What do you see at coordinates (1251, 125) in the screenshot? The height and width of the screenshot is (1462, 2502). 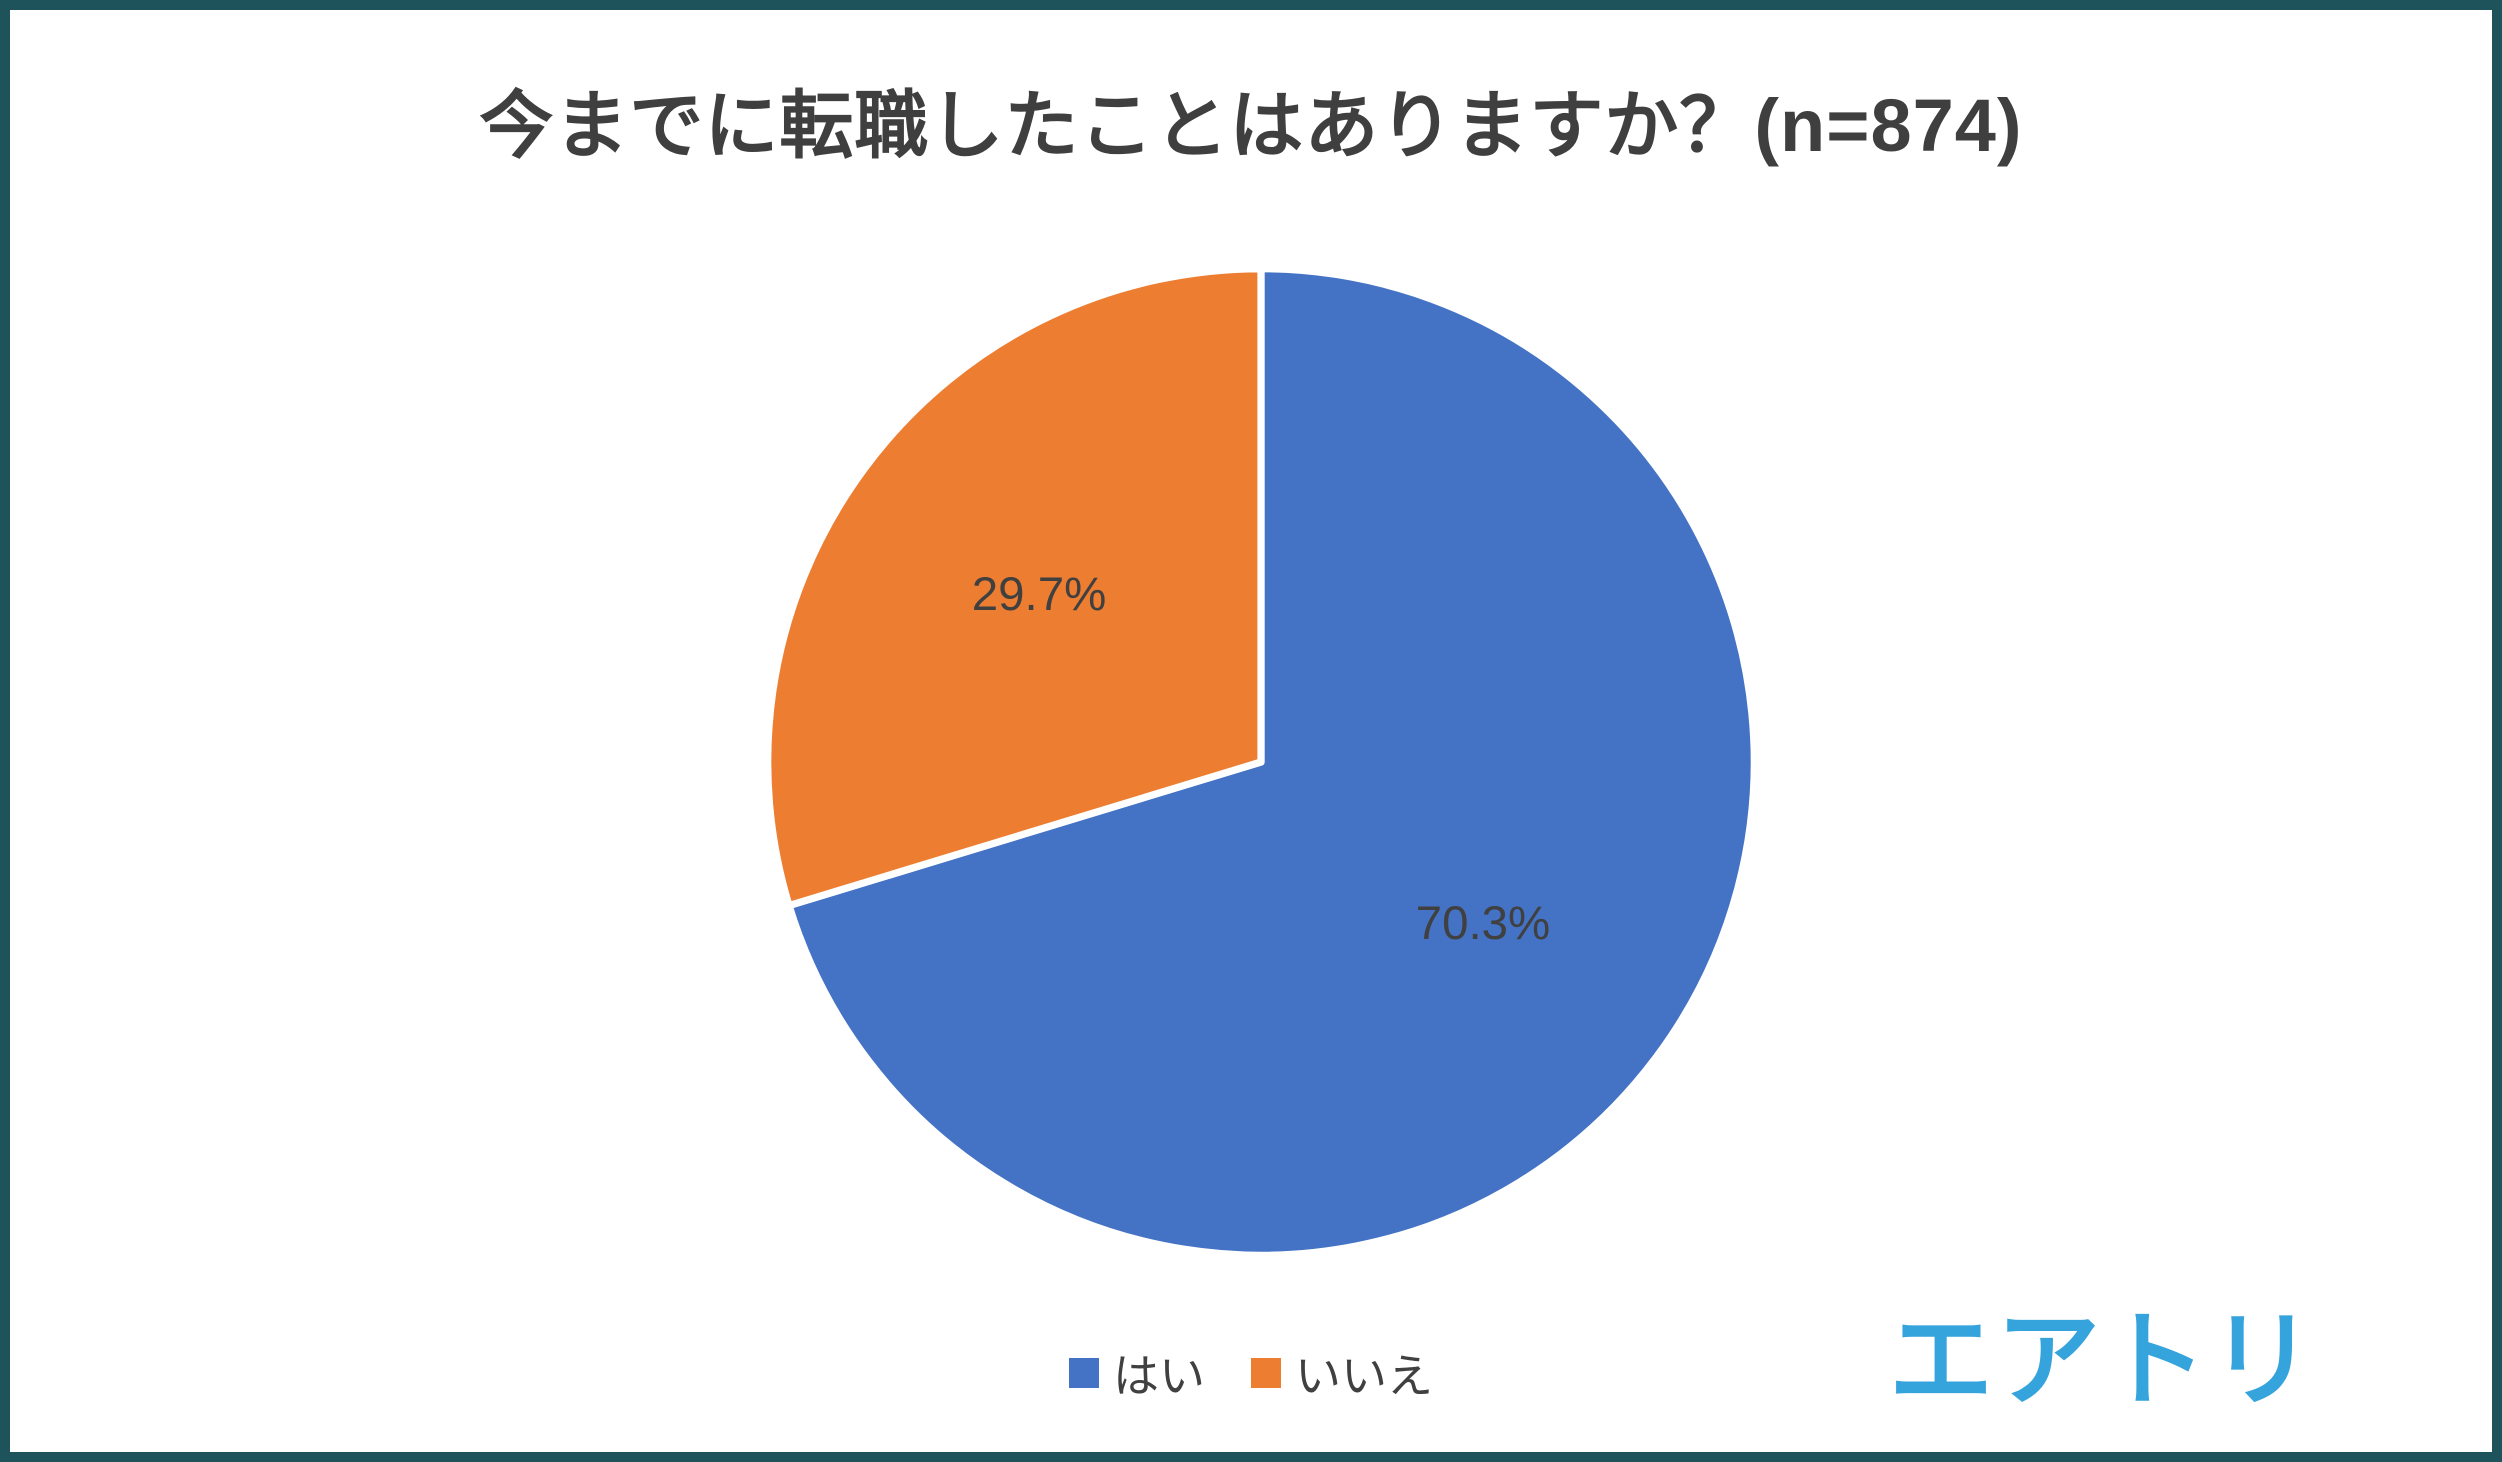 I see `chart-title: 今までに転職したことはありますか？(n=874)` at bounding box center [1251, 125].